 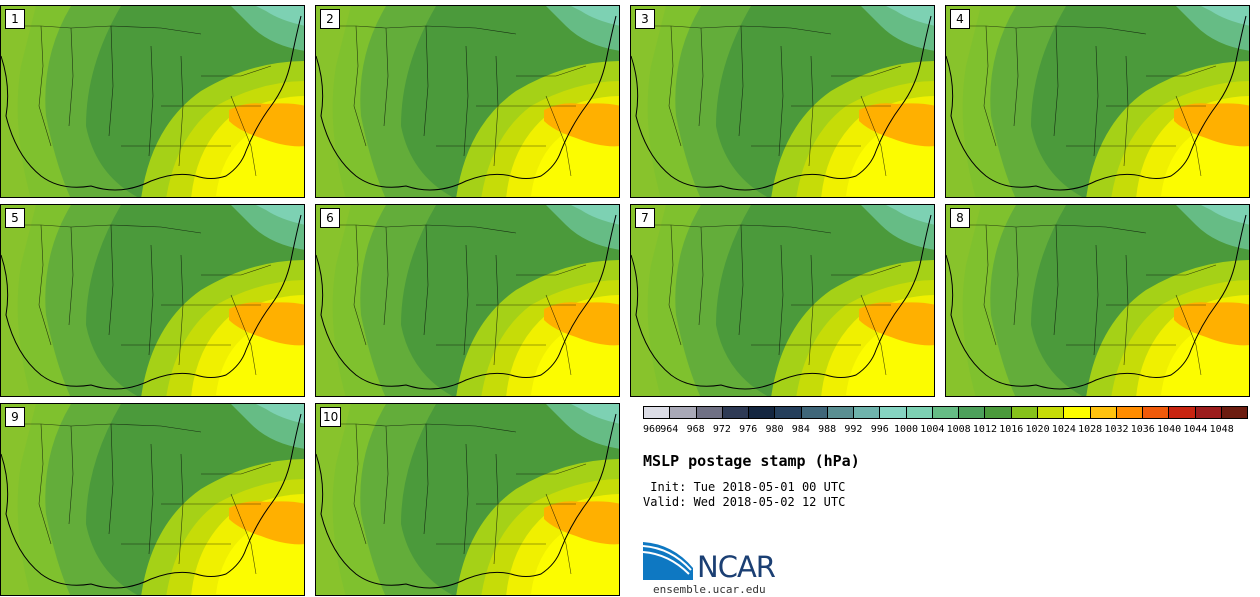 I want to click on postage-stamp-panel: 1, so click(x=152, y=101).